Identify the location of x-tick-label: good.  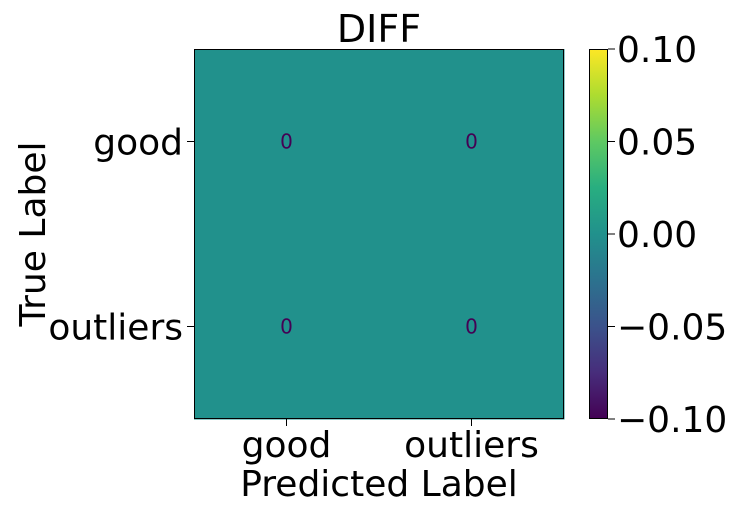
(287, 445).